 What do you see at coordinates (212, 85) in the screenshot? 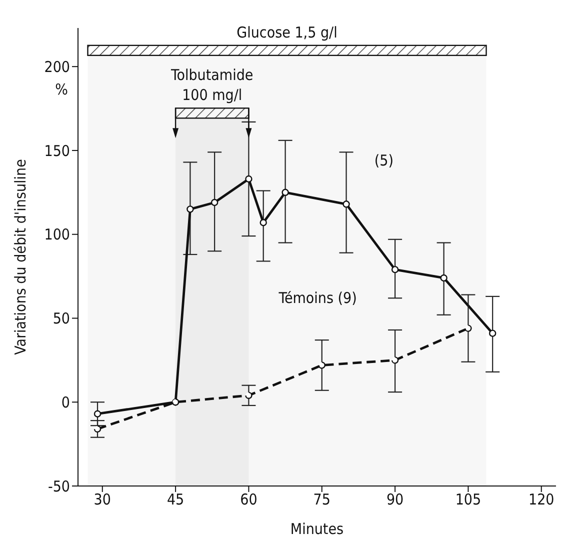
I see `band-label: Tolbutamide 100 mg/l` at bounding box center [212, 85].